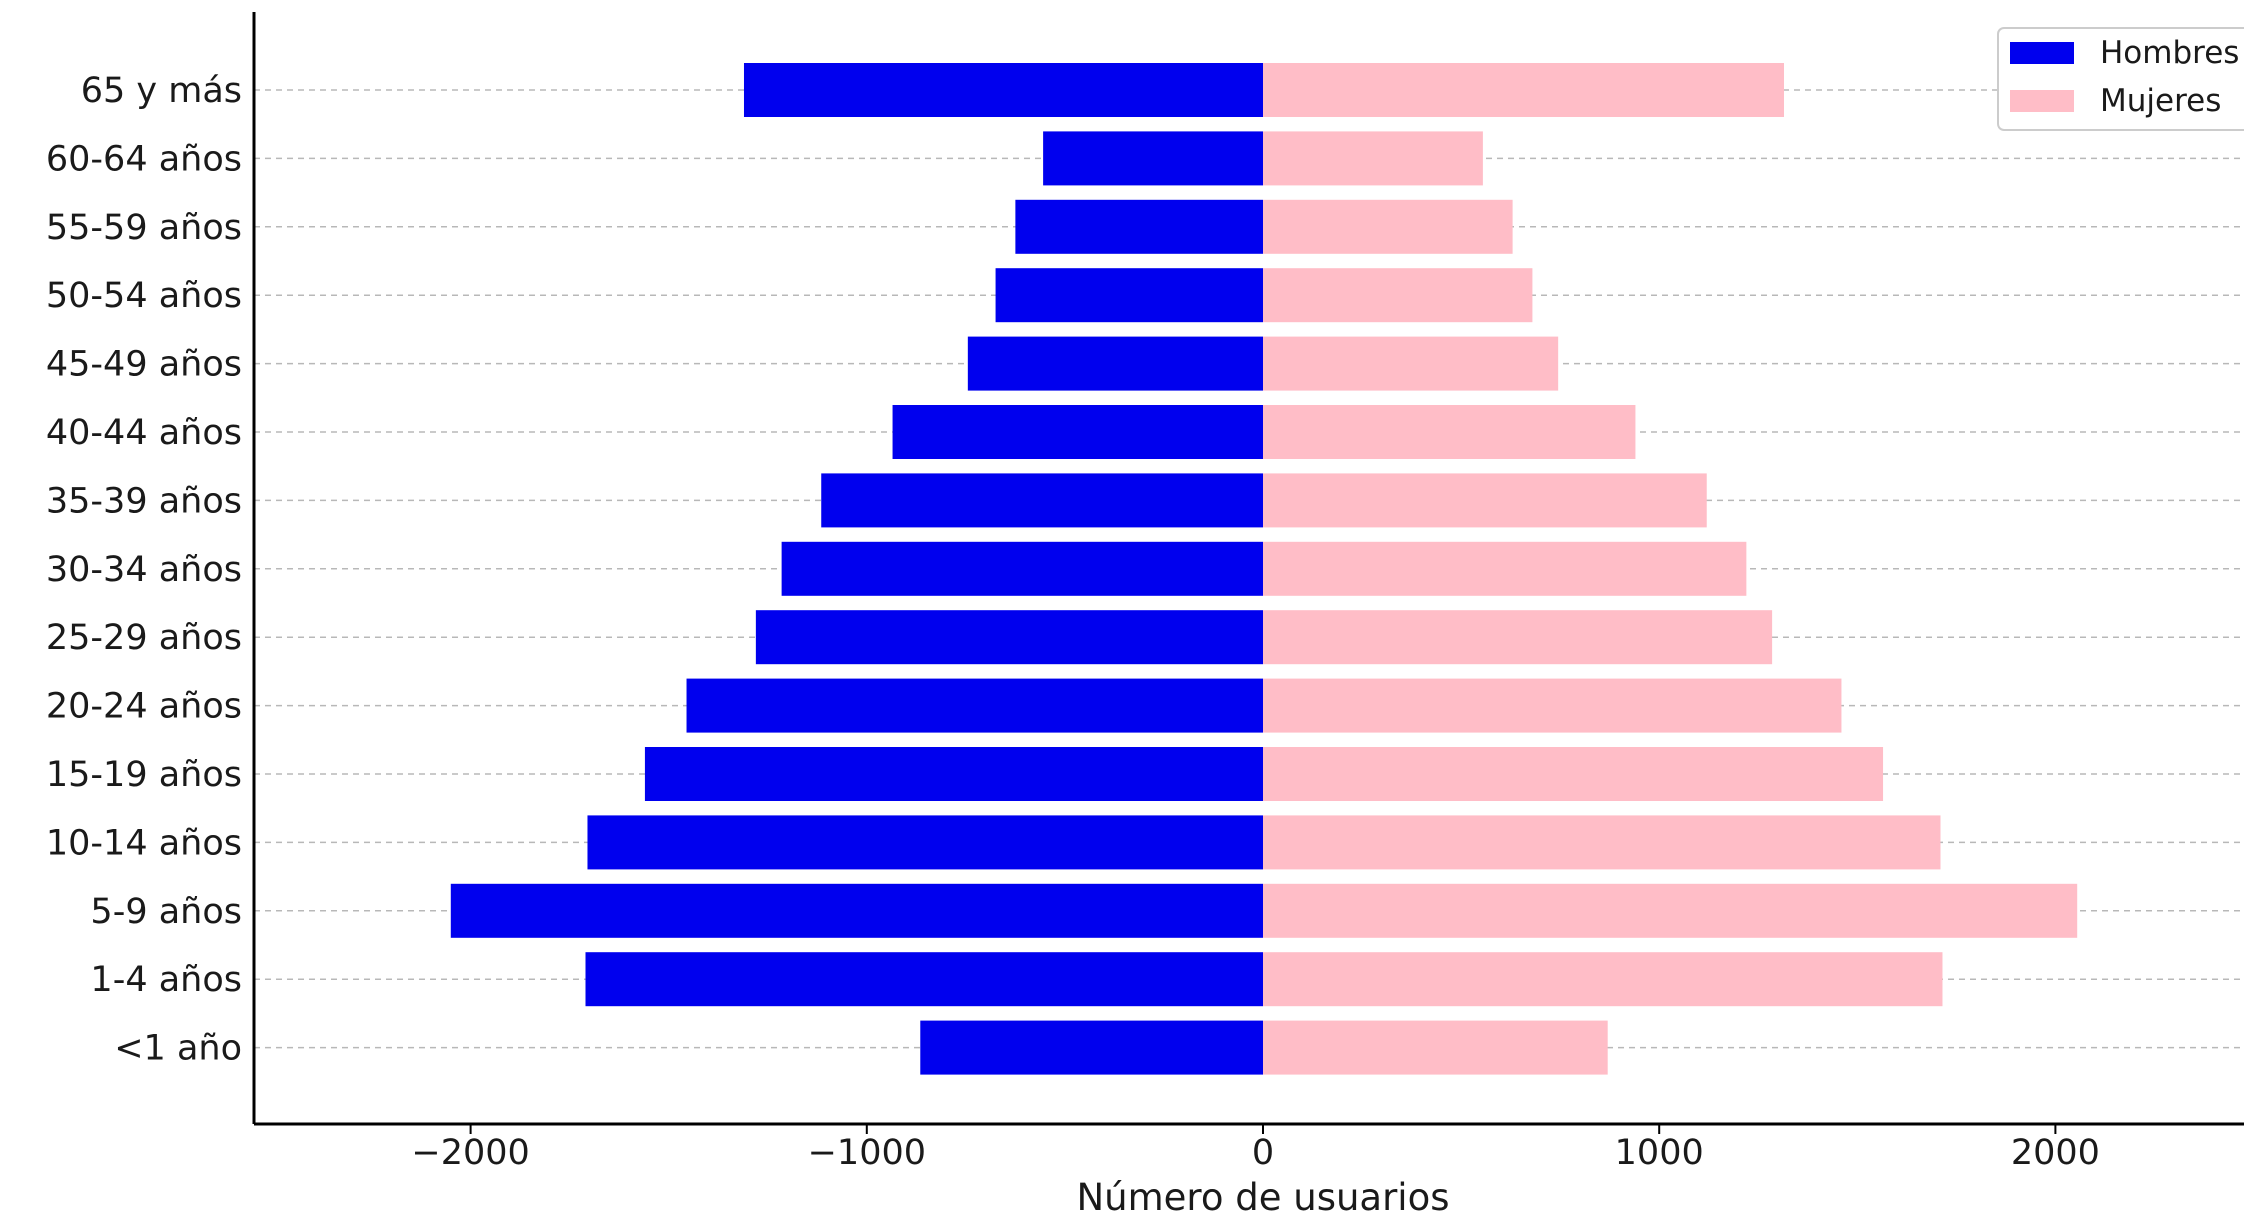 Image resolution: width=2244 pixels, height=1219 pixels. Describe the element at coordinates (1153, 158) in the screenshot. I see `bar-hombres-60-64-a-os` at that location.